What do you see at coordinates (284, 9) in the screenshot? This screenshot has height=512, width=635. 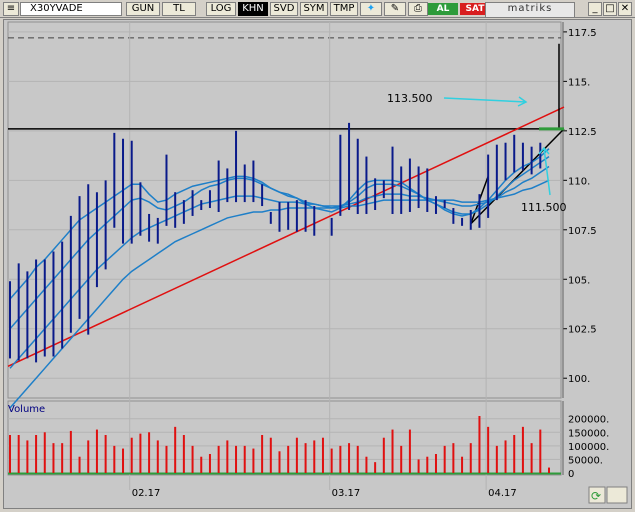 I see `svd-button: SVD` at bounding box center [284, 9].